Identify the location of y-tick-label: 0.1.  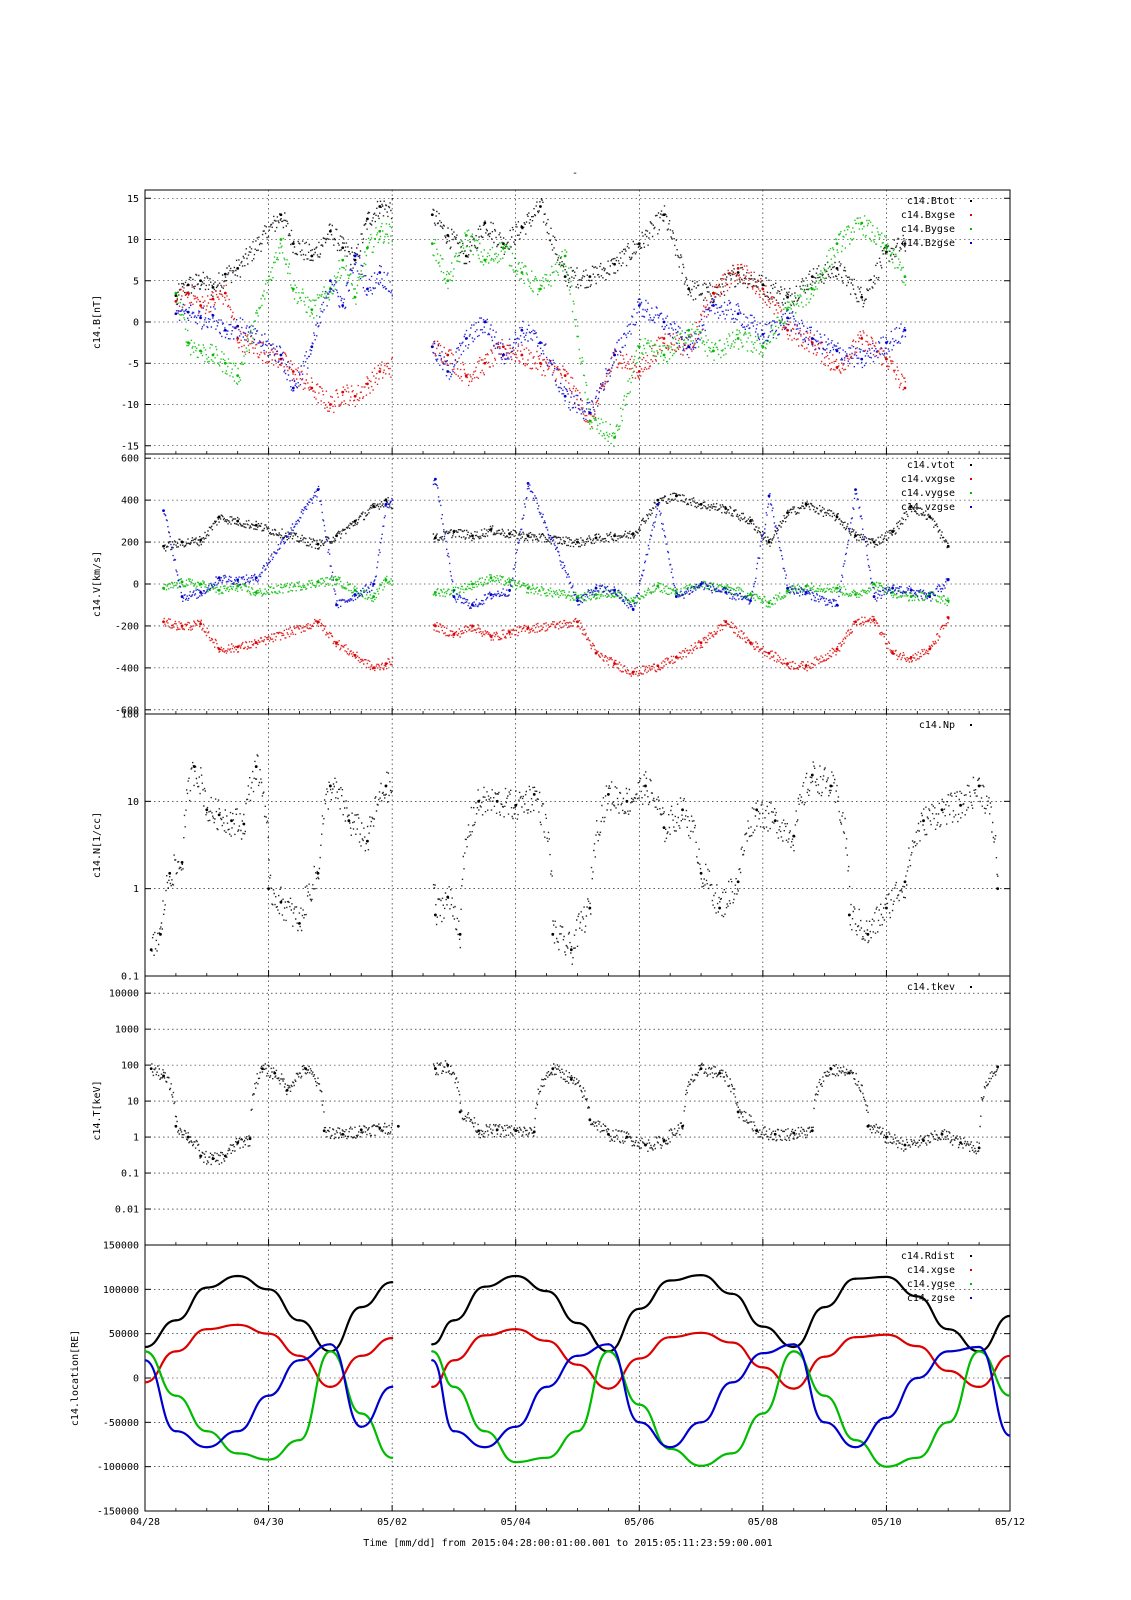
(130, 1174).